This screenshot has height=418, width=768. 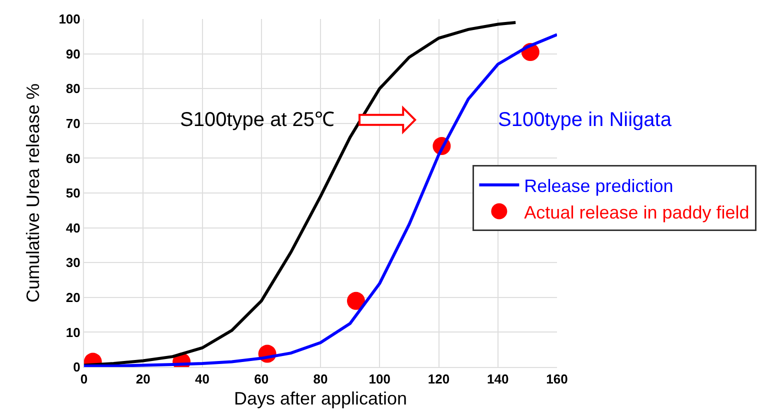 What do you see at coordinates (143, 379) in the screenshot?
I see `x-tick-label: 20` at bounding box center [143, 379].